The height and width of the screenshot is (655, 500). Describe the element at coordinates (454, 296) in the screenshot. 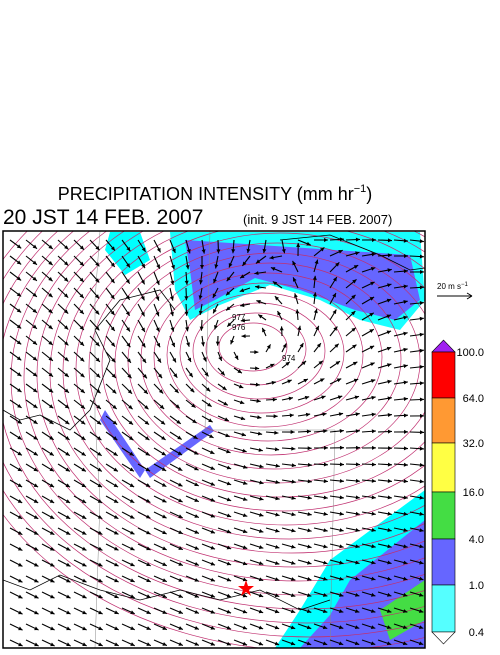

I see `reference-vector` at that location.